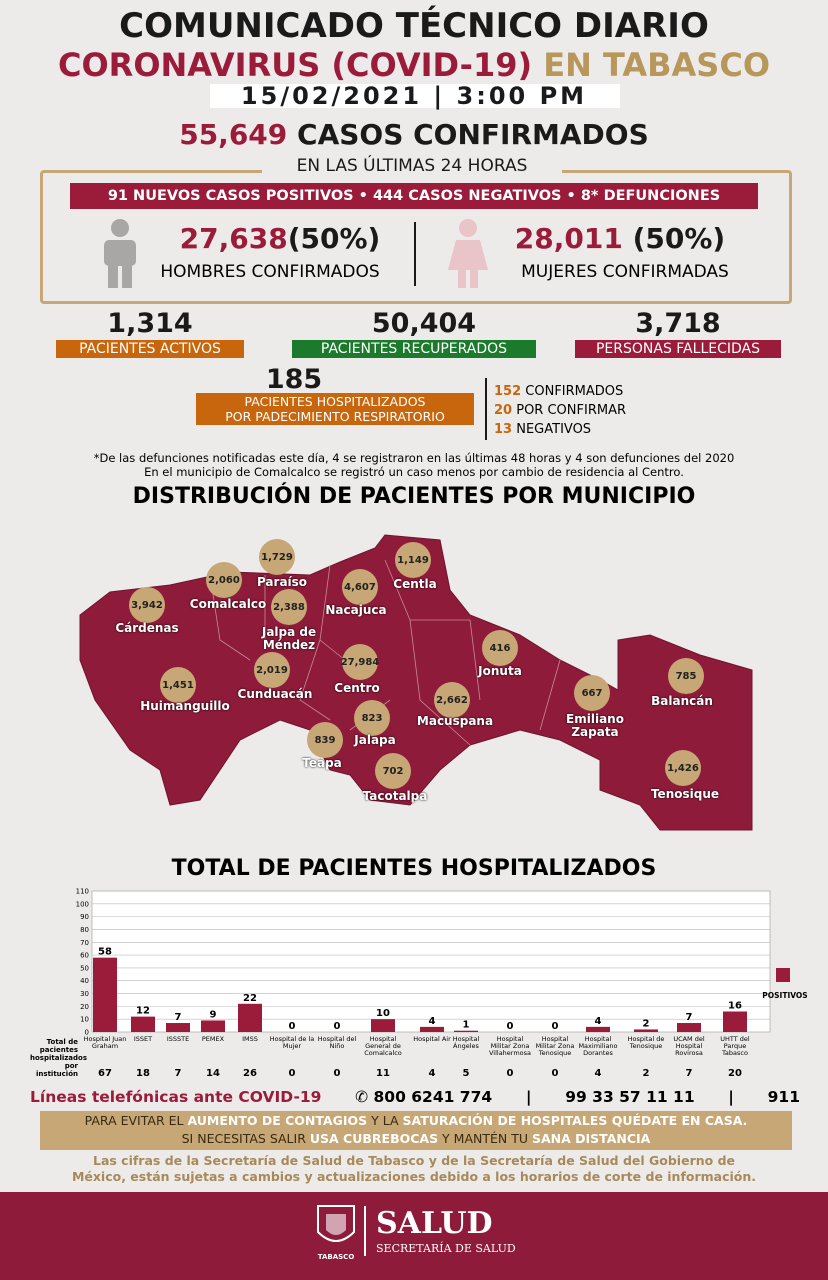 The height and width of the screenshot is (1280, 828). I want to click on municipality-value: 3,942, so click(147, 605).